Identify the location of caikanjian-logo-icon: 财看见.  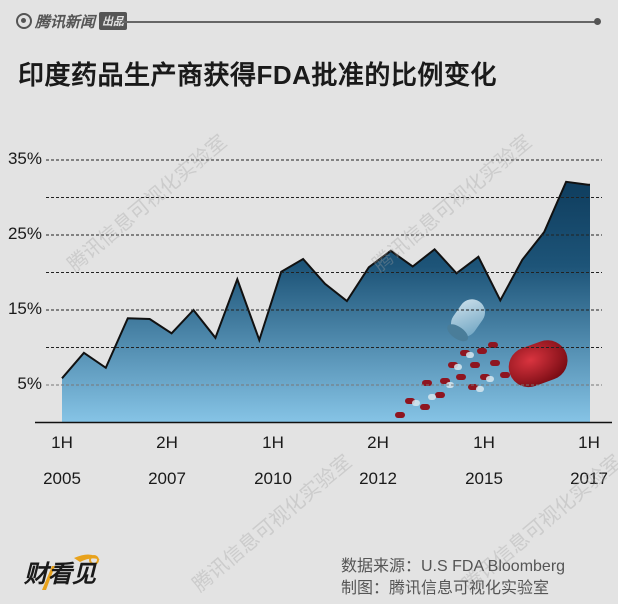
(61, 572).